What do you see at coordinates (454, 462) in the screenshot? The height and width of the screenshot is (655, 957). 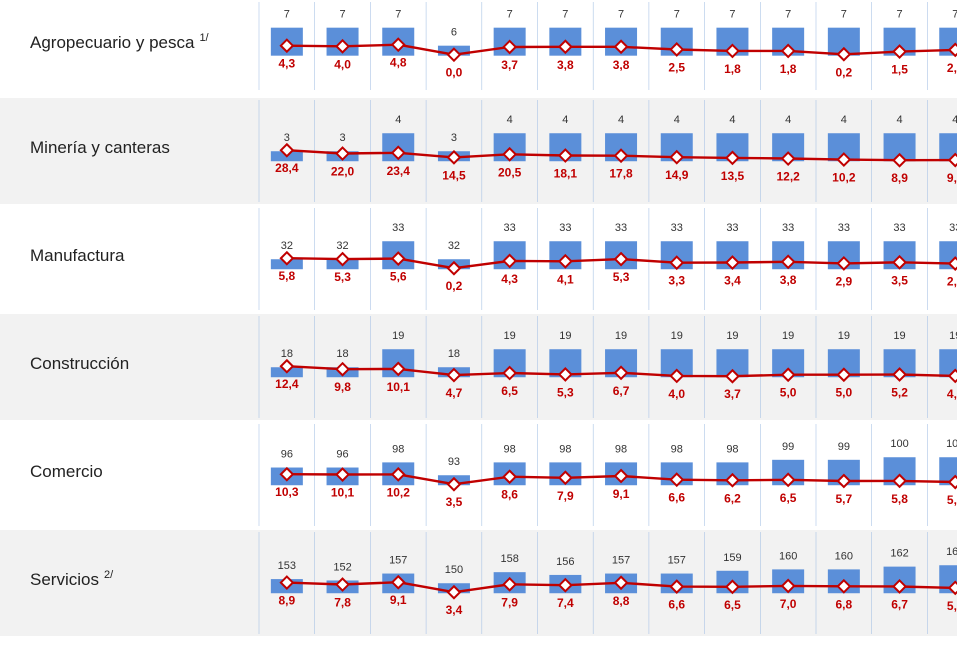 I see `value-label: 93` at bounding box center [454, 462].